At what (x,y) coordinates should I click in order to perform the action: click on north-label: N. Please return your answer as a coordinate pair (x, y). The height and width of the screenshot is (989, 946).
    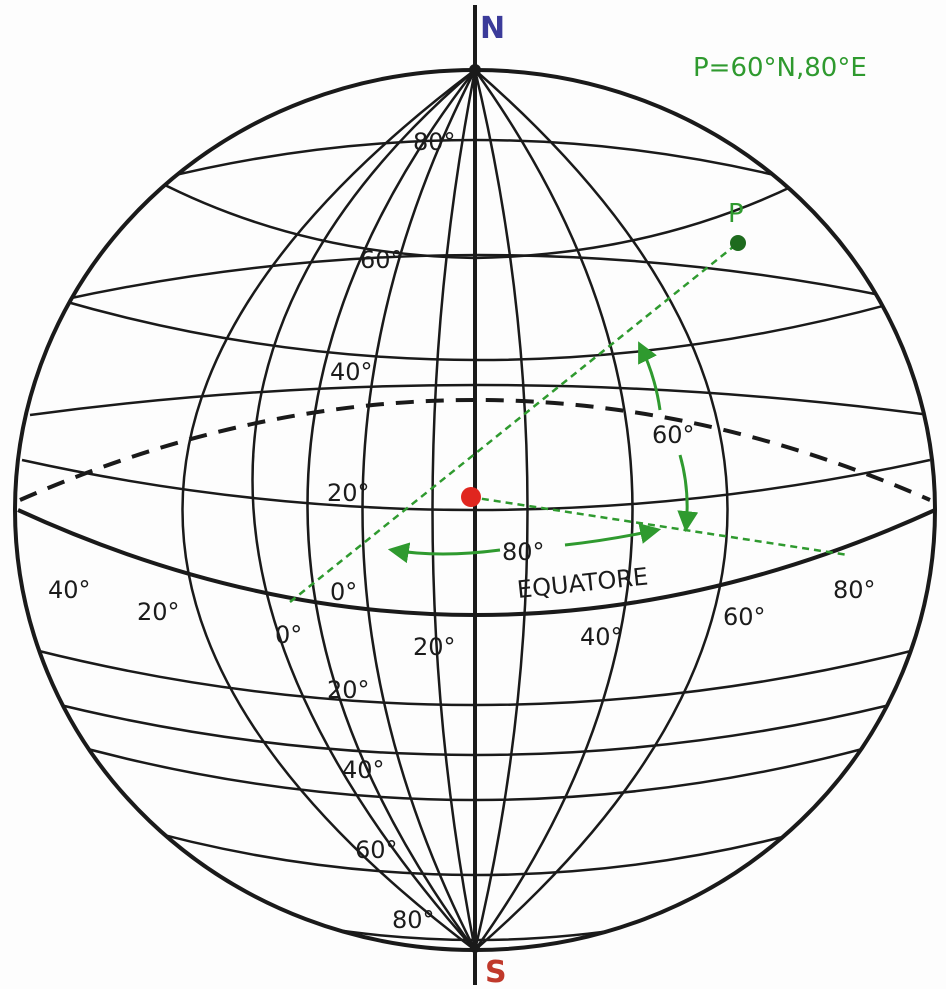
    Looking at the image, I should click on (492, 28).